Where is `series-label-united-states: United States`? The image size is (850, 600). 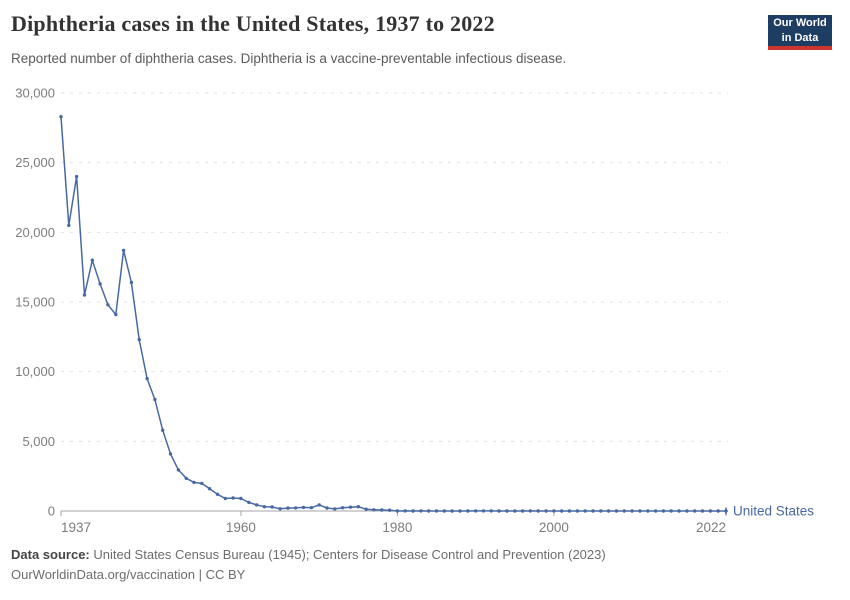
series-label-united-states: United States is located at coordinates (773, 510).